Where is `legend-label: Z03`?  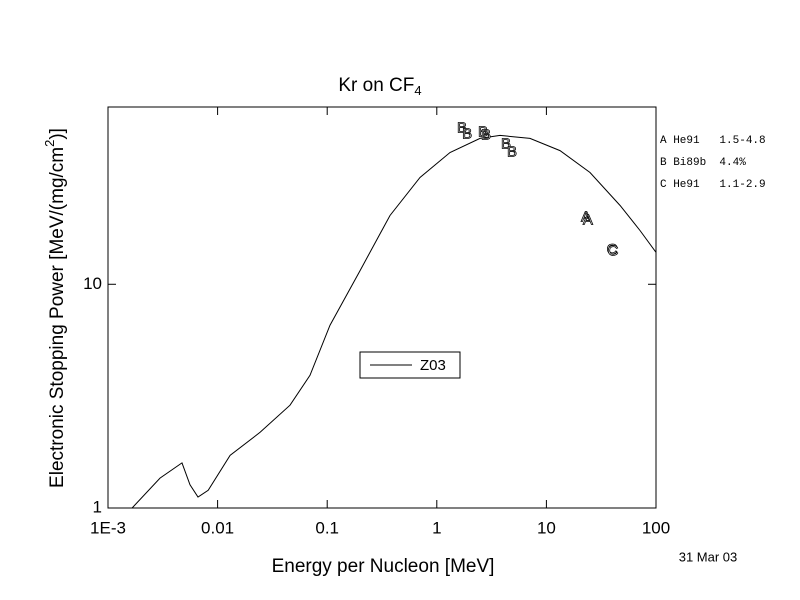
legend-label: Z03 is located at coordinates (433, 365).